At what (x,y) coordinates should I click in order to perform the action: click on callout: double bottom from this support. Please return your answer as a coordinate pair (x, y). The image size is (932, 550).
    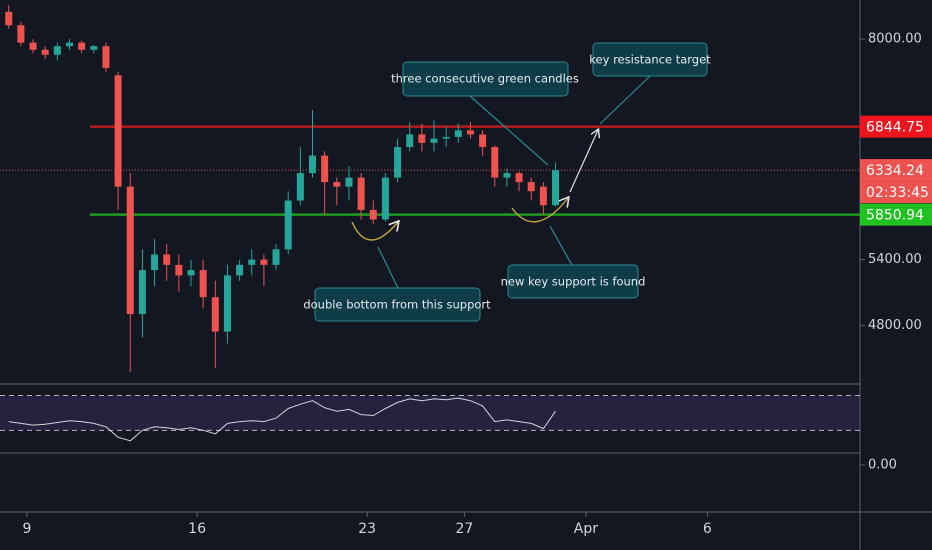
    Looking at the image, I should click on (397, 284).